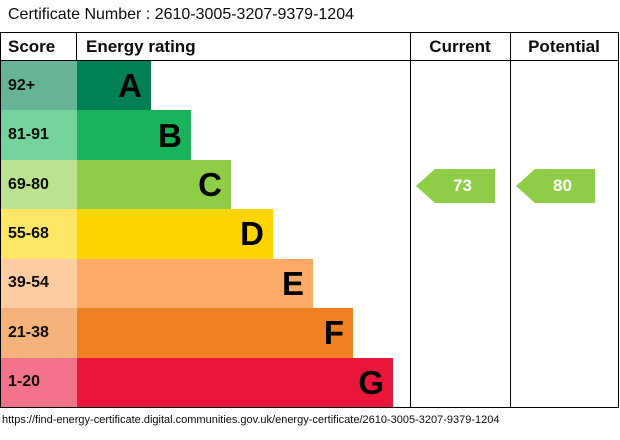 This screenshot has height=440, width=620. I want to click on band-letter-f: F, so click(333, 333).